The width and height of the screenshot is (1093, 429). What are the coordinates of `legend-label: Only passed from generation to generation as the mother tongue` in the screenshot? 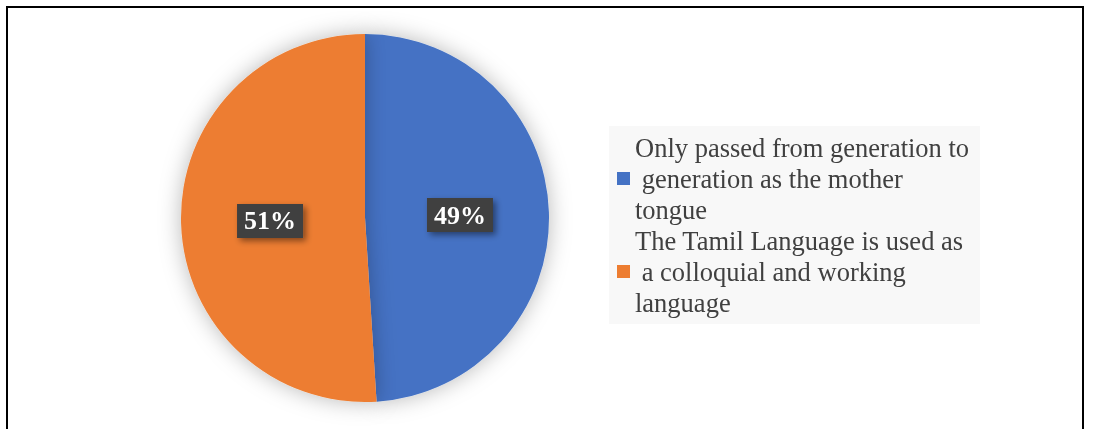 It's located at (802, 178).